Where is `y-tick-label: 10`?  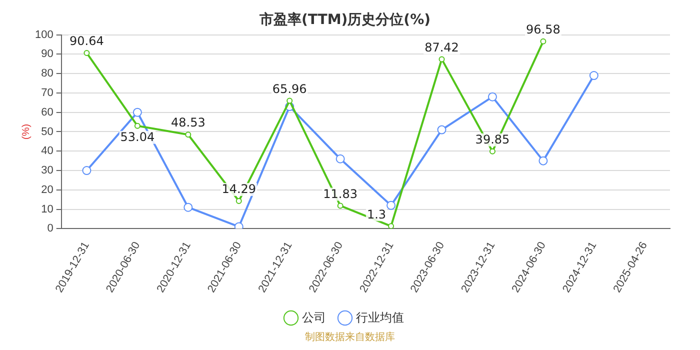 y-tick-label: 10 is located at coordinates (47, 209).